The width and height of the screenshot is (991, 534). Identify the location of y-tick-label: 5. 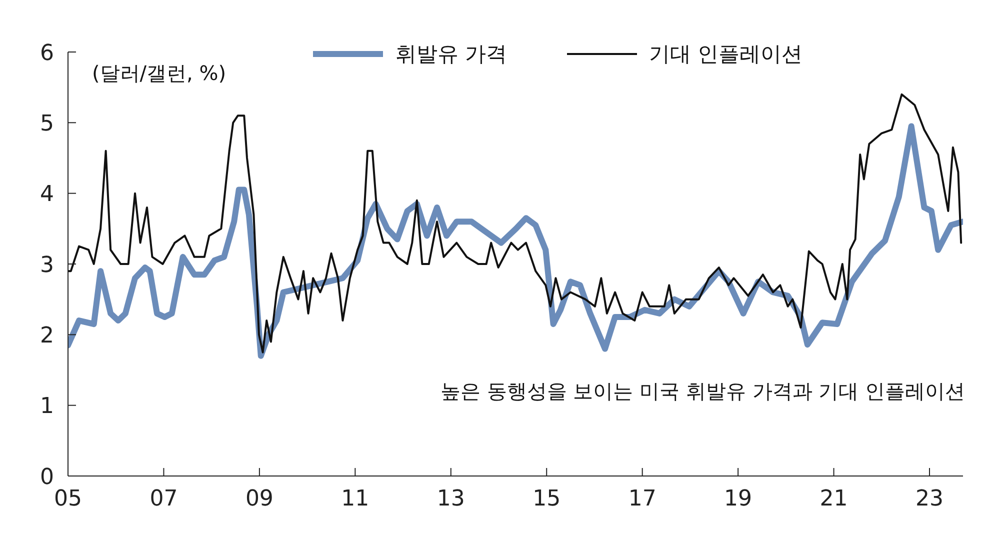
(47, 123).